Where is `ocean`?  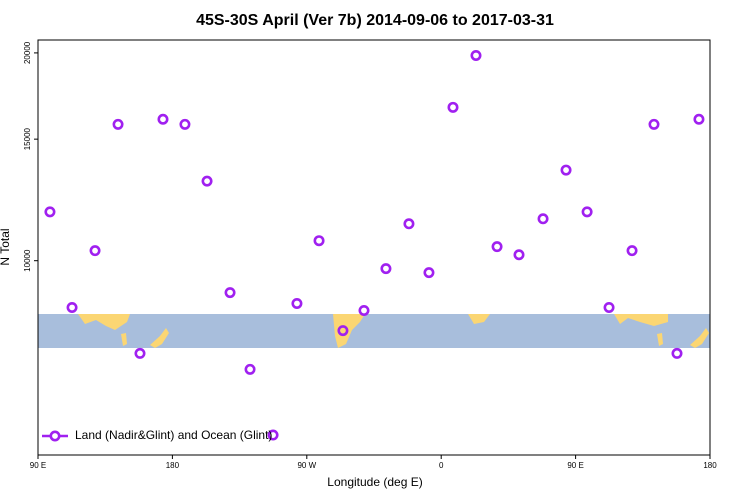 ocean is located at coordinates (374, 331).